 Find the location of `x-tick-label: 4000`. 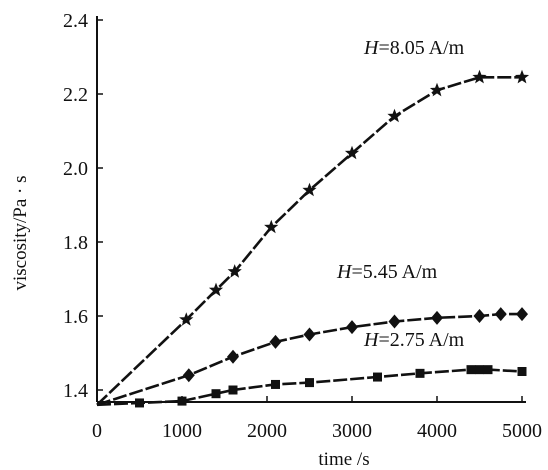

x-tick-label: 4000 is located at coordinates (437, 431).